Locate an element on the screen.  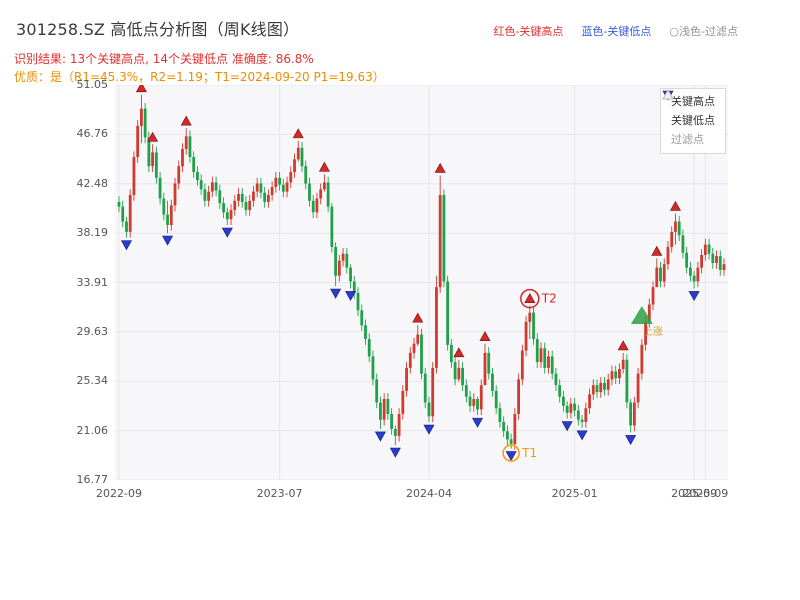
y-tick-label: 29.63 is located at coordinates (92, 331).